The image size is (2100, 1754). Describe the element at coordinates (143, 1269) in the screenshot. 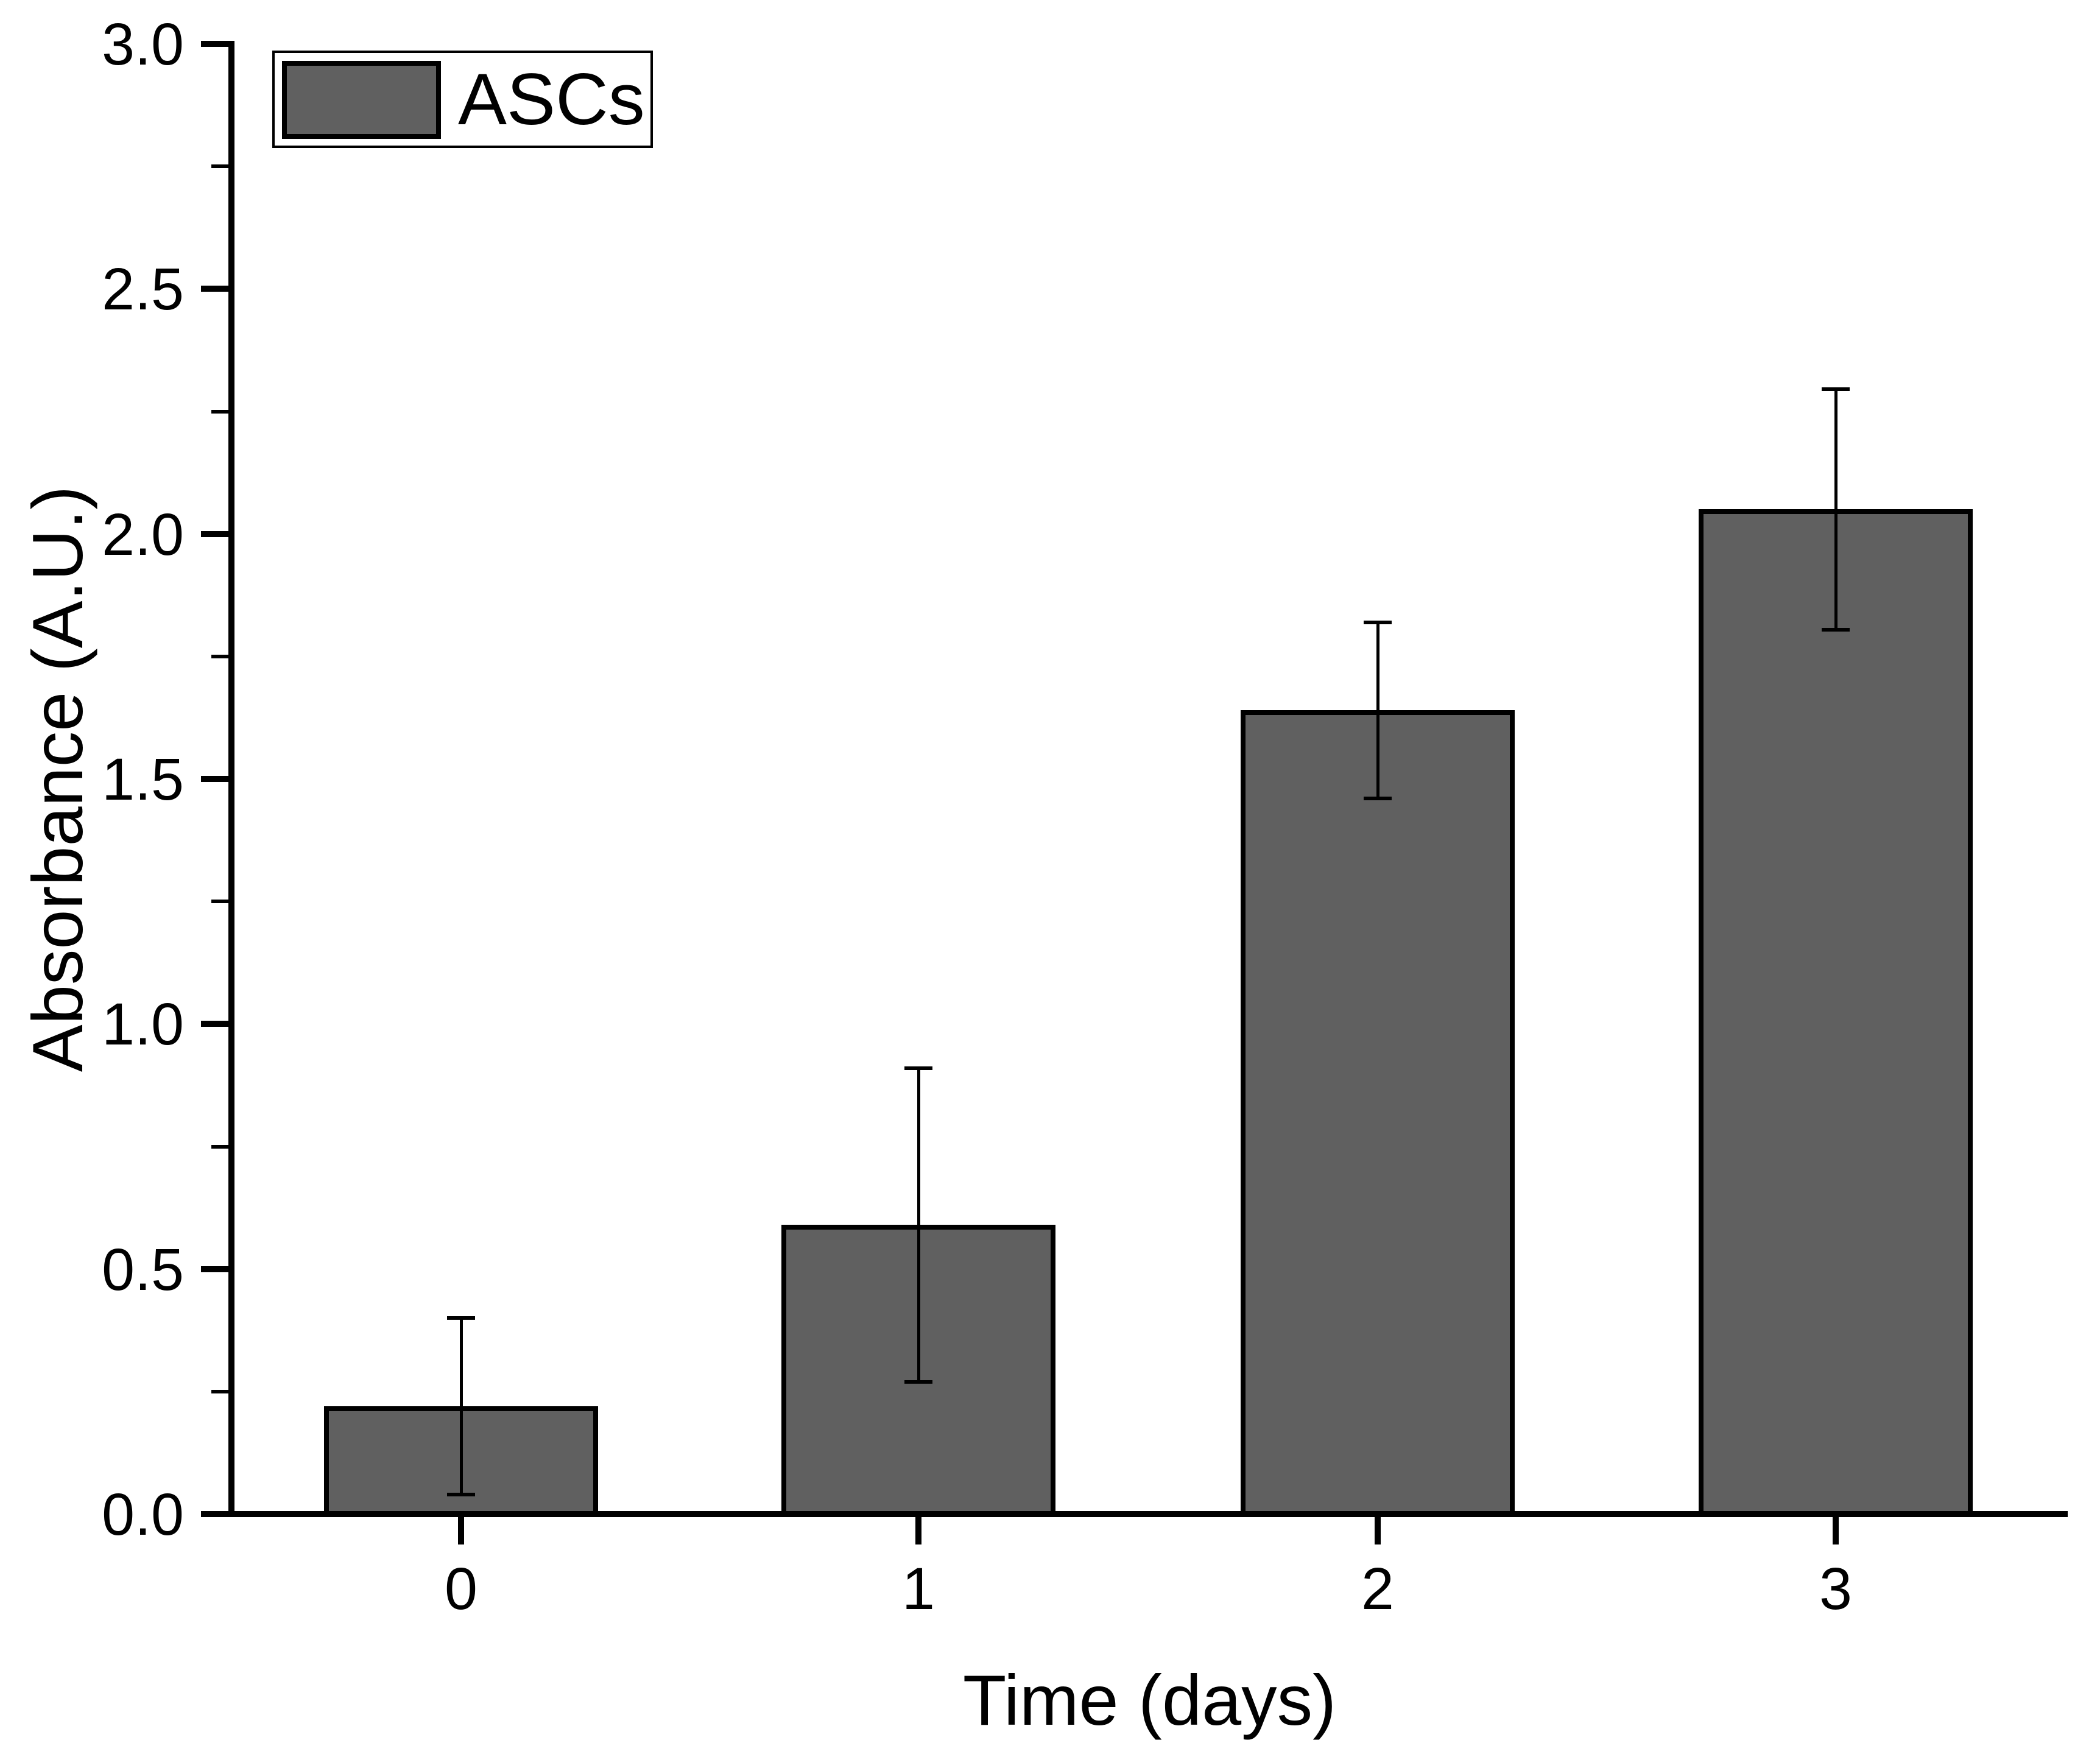

I see `y-tick-label: 0.5` at that location.